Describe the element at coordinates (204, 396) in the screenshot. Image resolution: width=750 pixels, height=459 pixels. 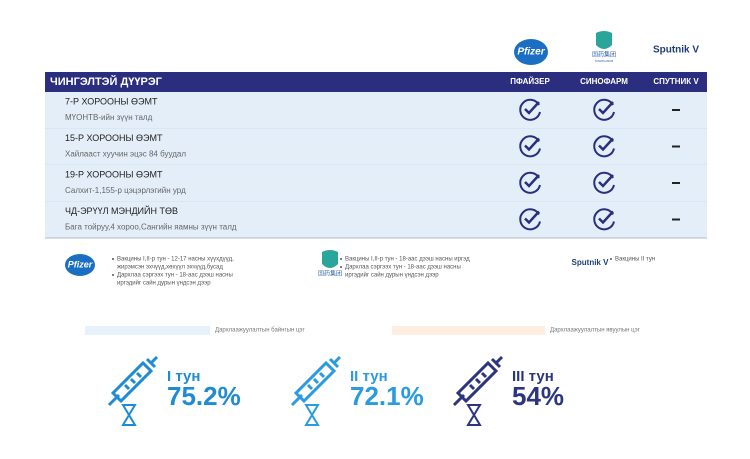
I see `dose-value: 75.2%` at that location.